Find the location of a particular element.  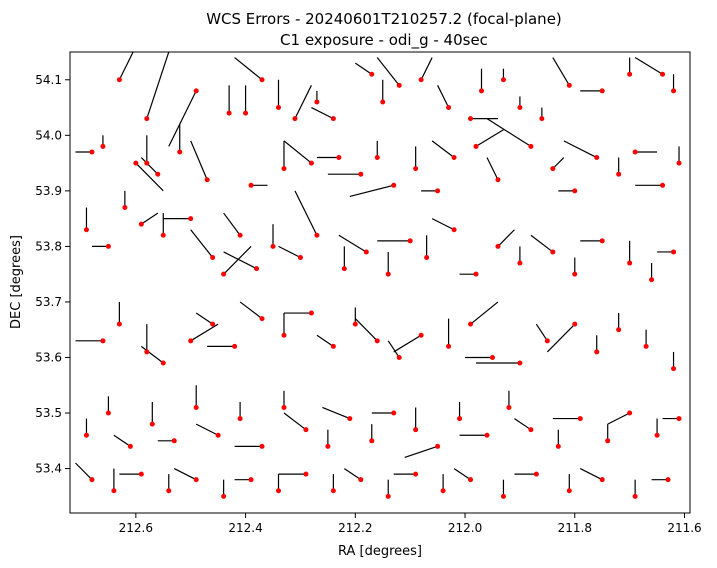

x-tick-label: 212.2 is located at coordinates (355, 528).